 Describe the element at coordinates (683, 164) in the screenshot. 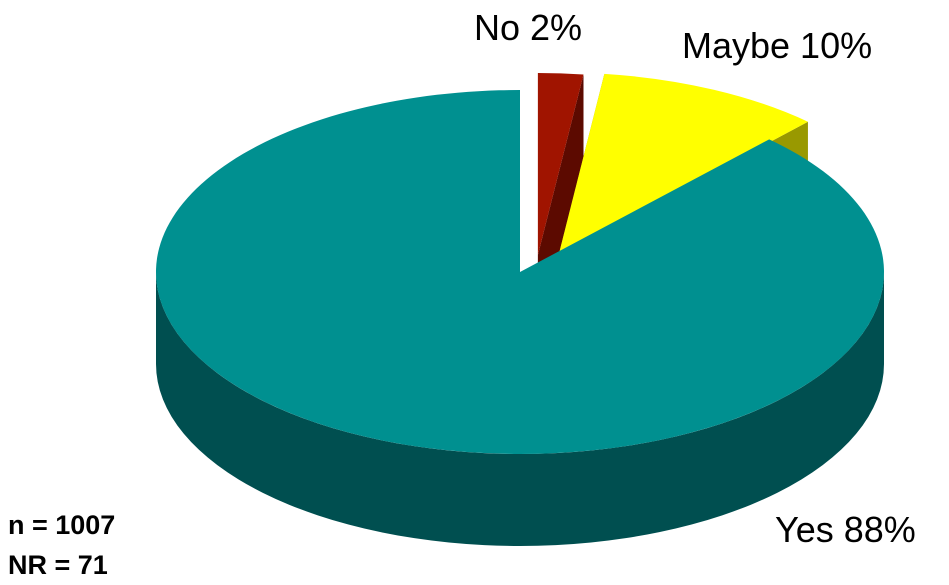

I see `slice-maybe` at that location.